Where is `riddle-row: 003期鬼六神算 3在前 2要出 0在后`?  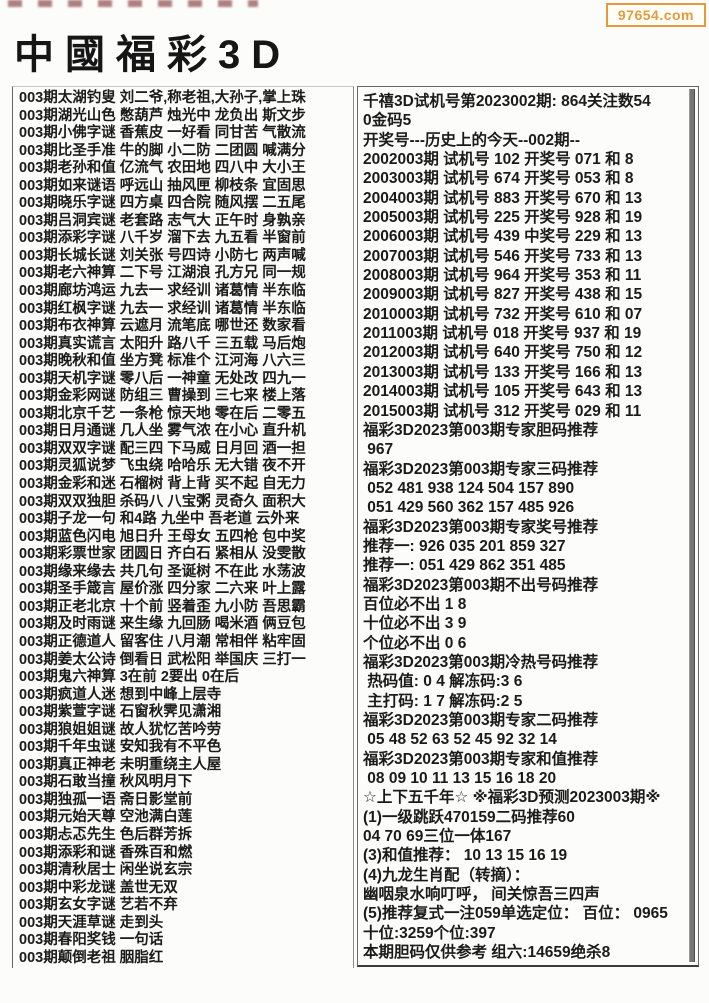
riddle-row: 003期鬼六神算 3在前 2要出 0在后 is located at coordinates (129, 677).